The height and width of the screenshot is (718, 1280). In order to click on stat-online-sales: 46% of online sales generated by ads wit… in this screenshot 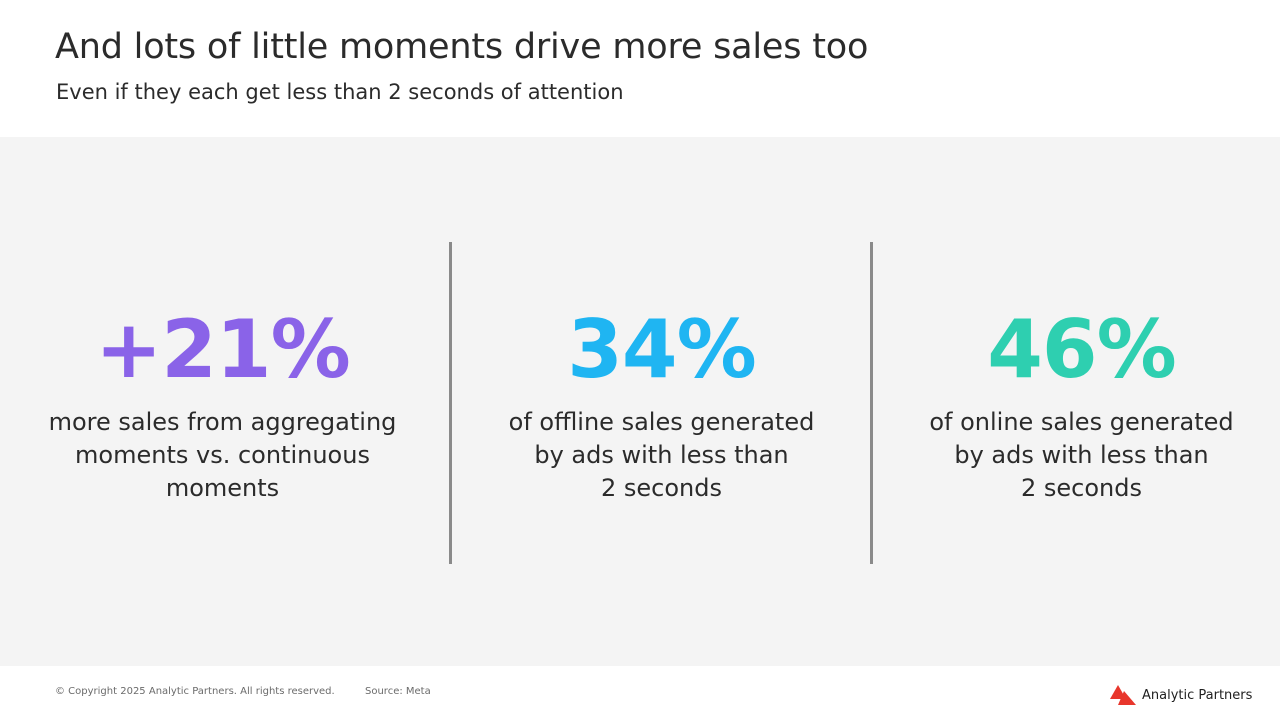, I will do `click(1075, 403)`.